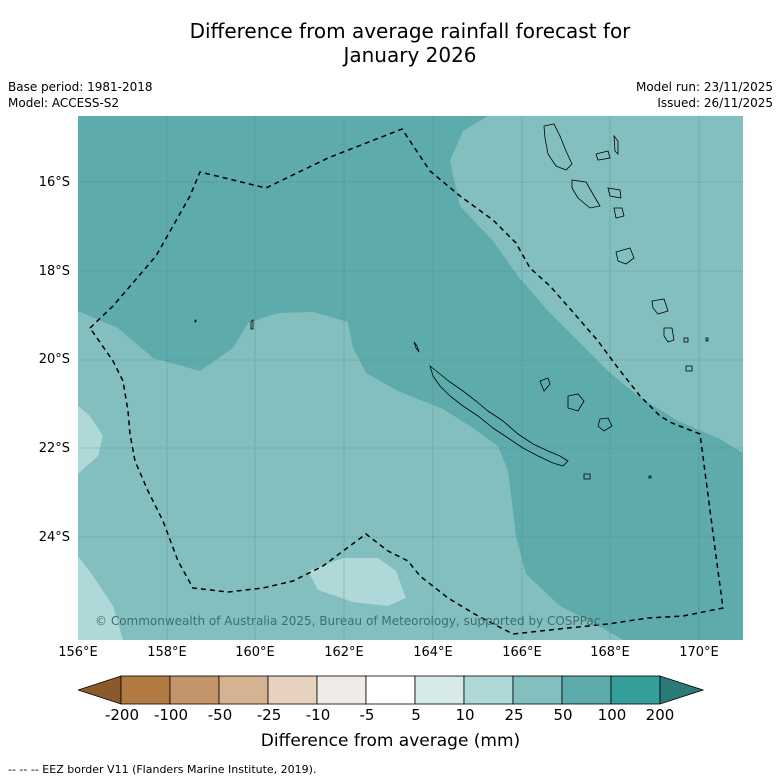 The height and width of the screenshot is (781, 781). I want to click on lat-label-22s: 22°S, so click(54, 448).